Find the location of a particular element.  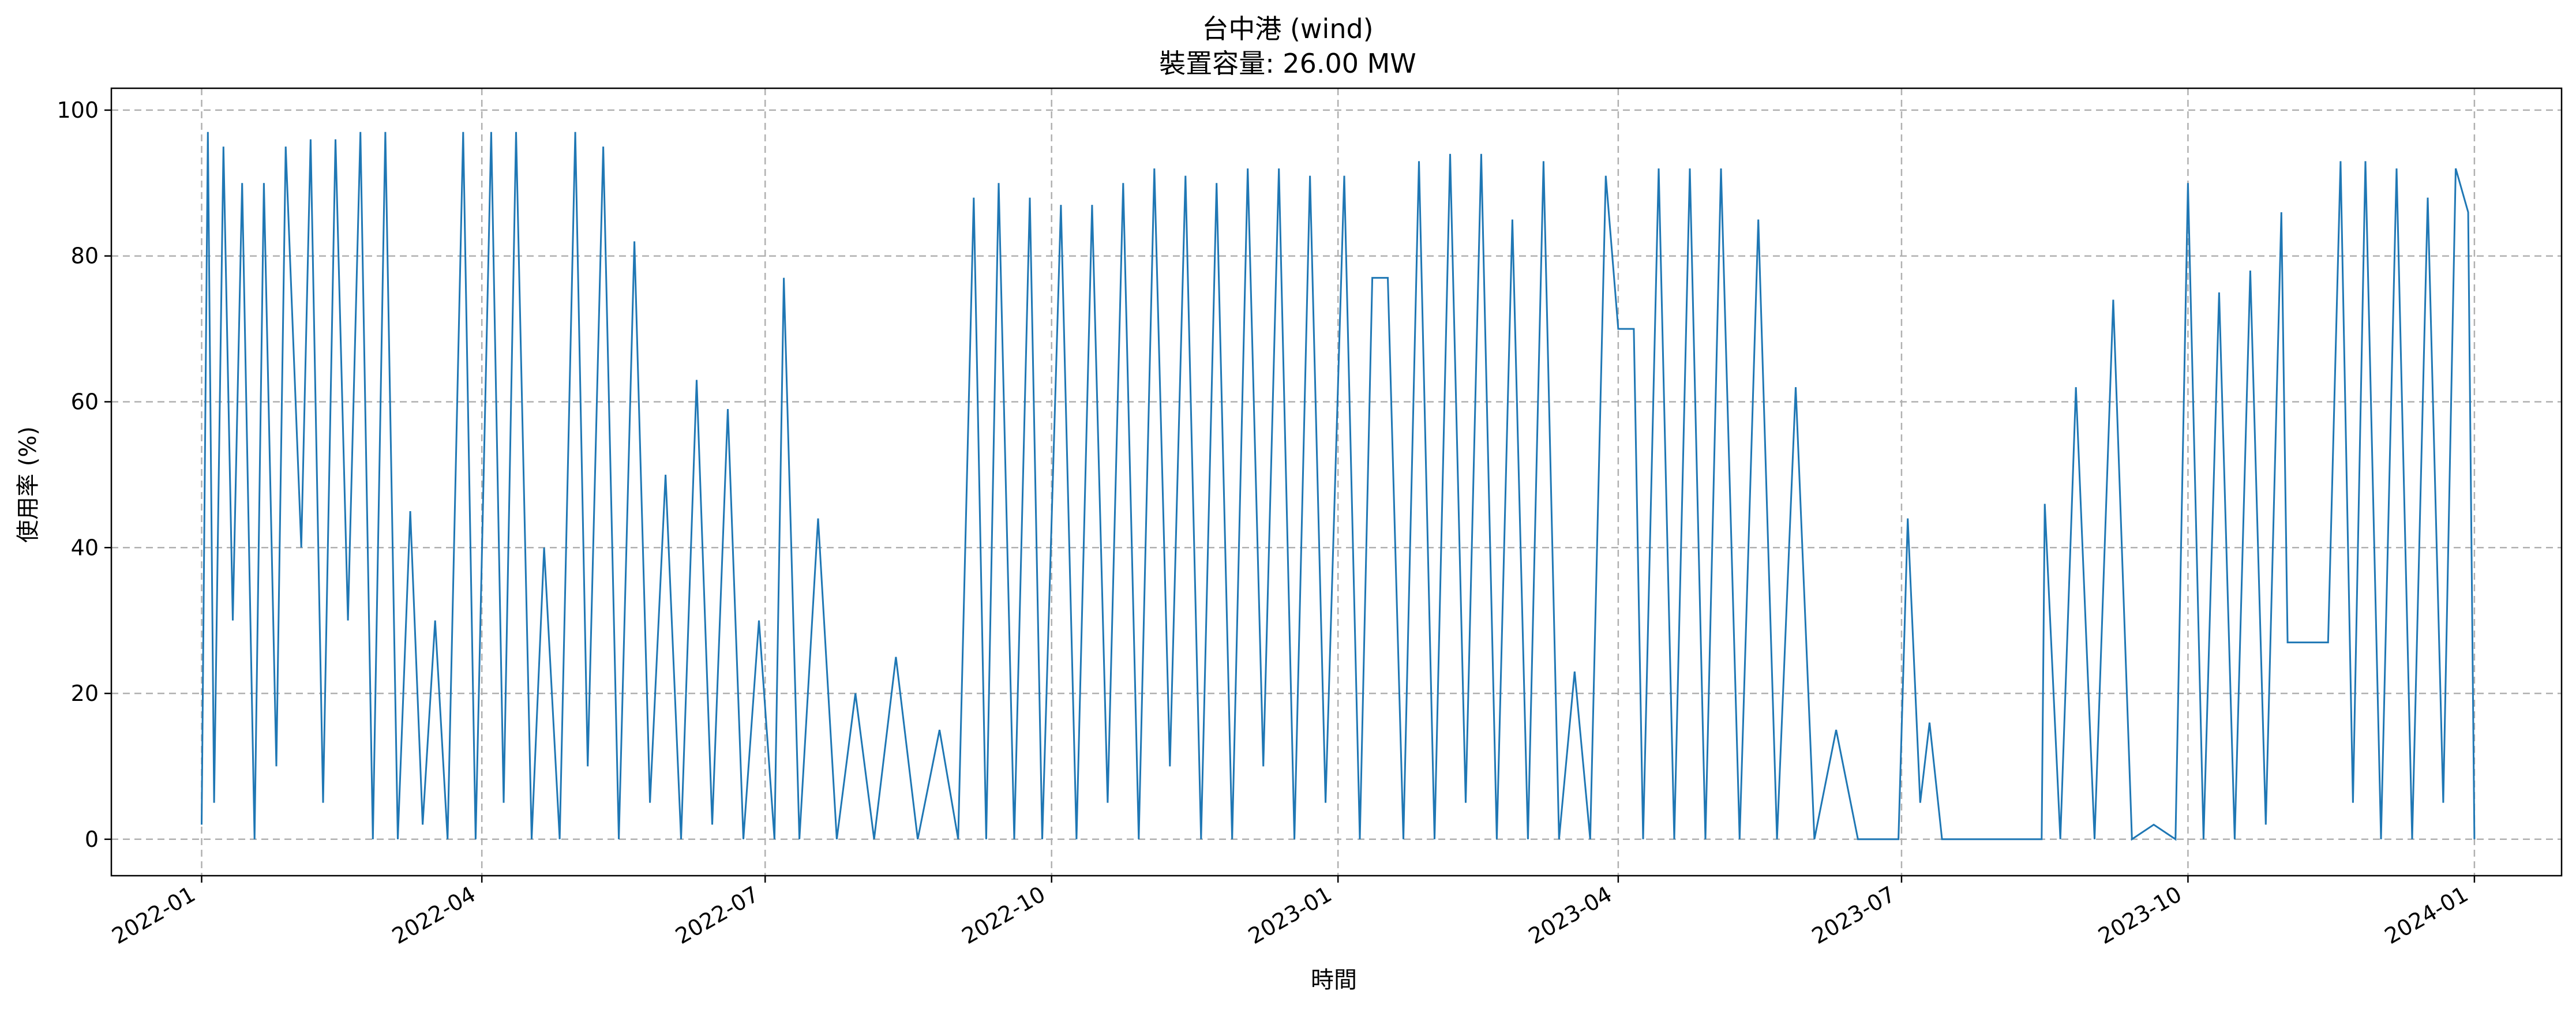

y-tick-label: 20 is located at coordinates (85, 693).